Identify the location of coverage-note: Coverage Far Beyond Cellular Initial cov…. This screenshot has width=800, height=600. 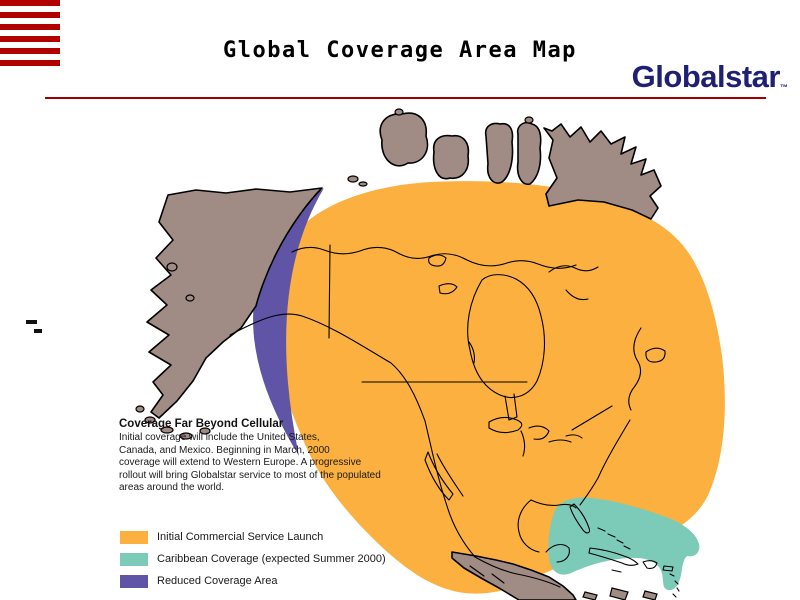
(259, 456).